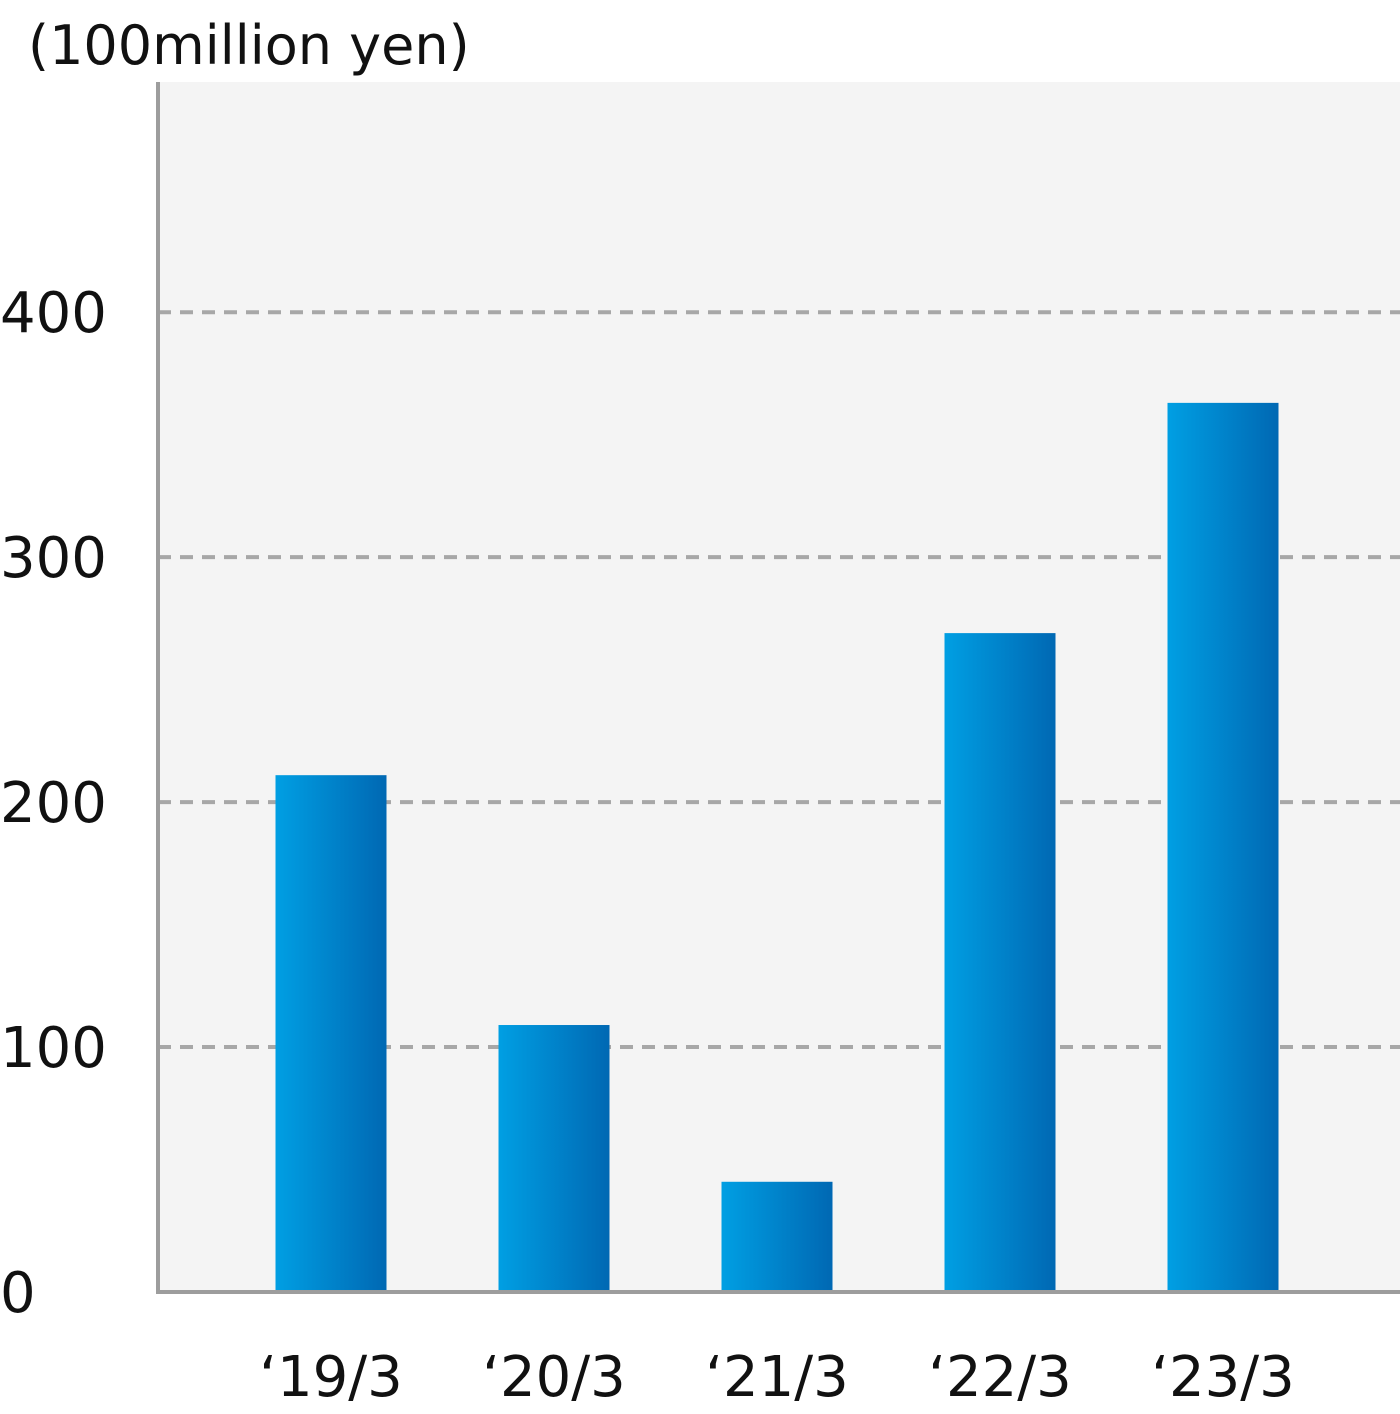 This screenshot has width=1400, height=1414. Describe the element at coordinates (53, 558) in the screenshot. I see `y-tick-label: 300` at that location.